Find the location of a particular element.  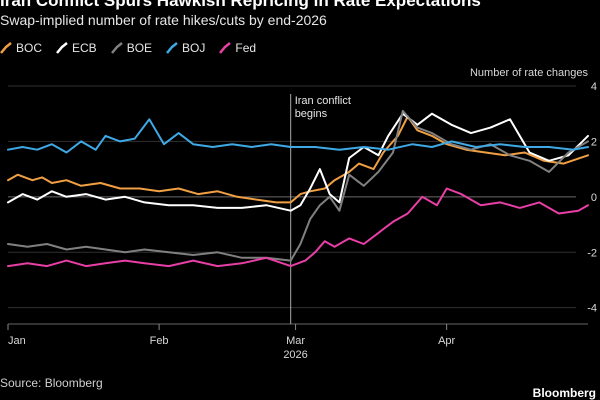

y-axis-label: Number of rate changes is located at coordinates (529, 73).